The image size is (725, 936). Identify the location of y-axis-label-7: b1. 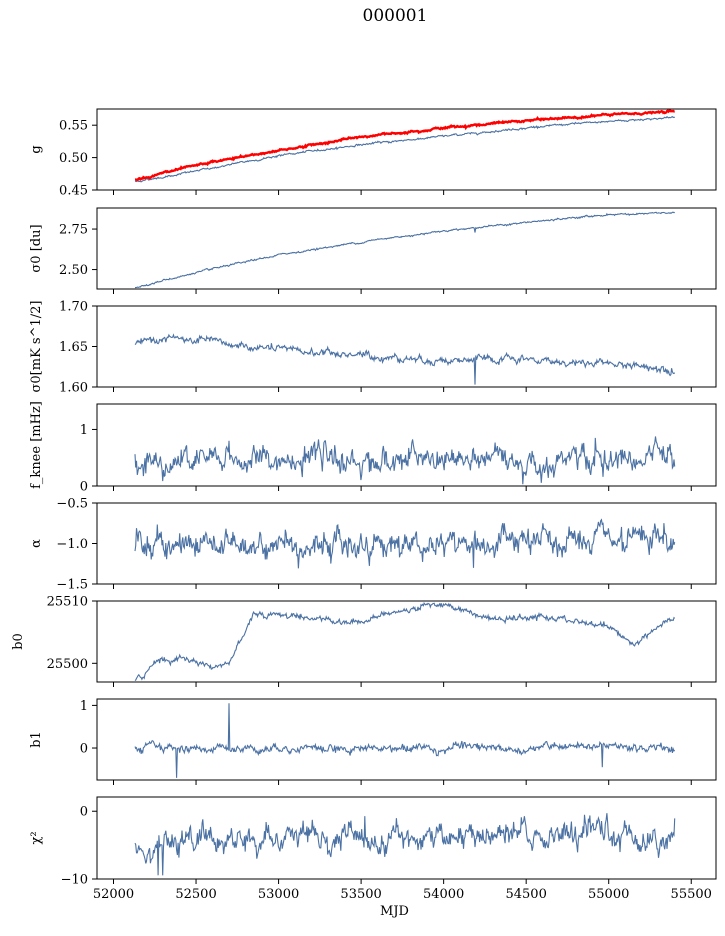
(36, 739).